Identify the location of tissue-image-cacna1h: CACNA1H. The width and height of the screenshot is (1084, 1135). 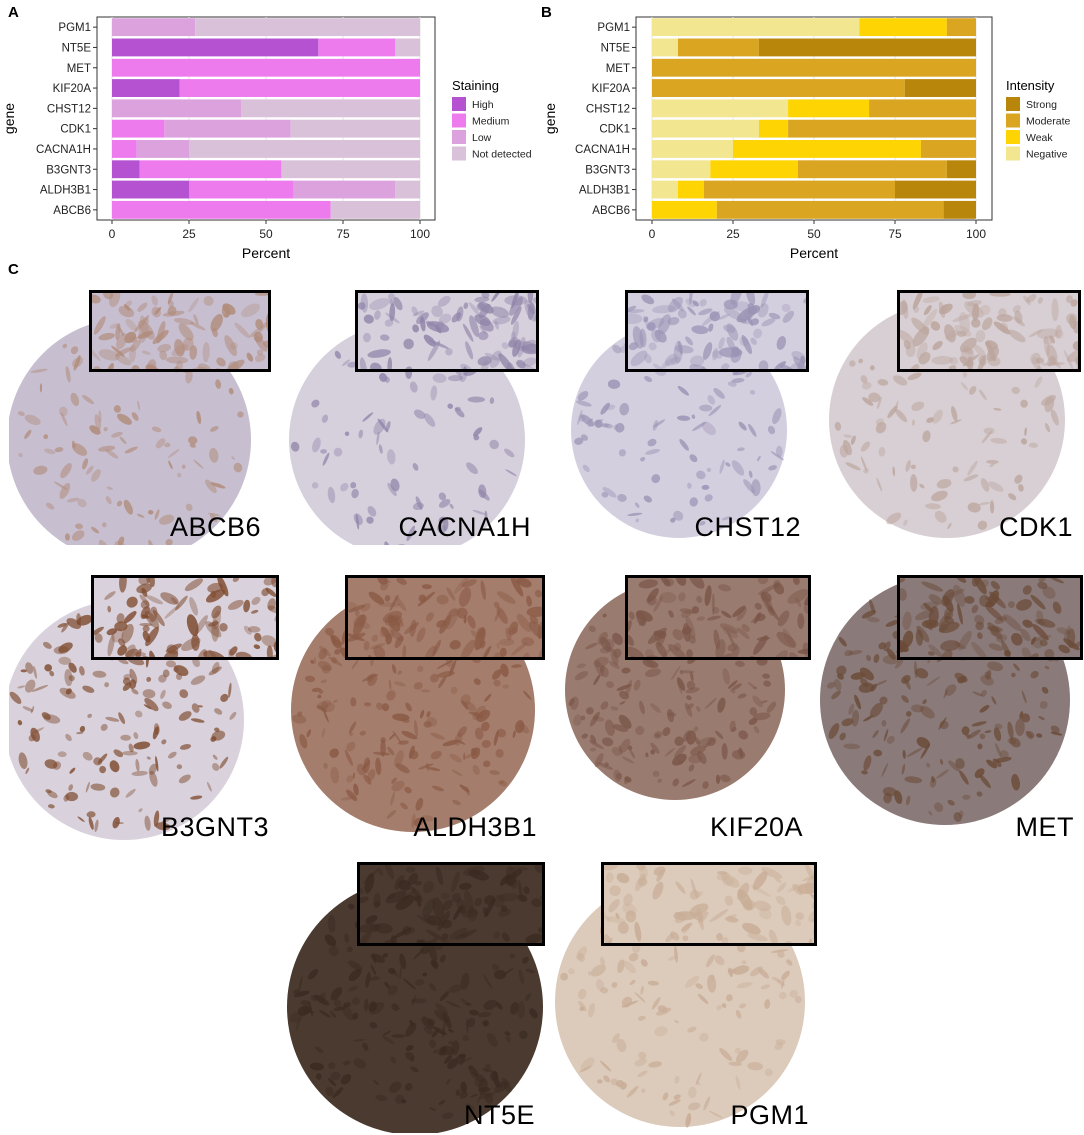
(409, 417).